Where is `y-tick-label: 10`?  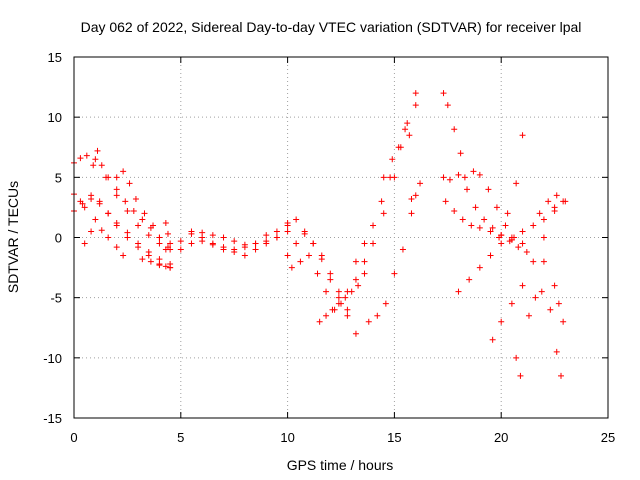
y-tick-label: 10 is located at coordinates (55, 117).